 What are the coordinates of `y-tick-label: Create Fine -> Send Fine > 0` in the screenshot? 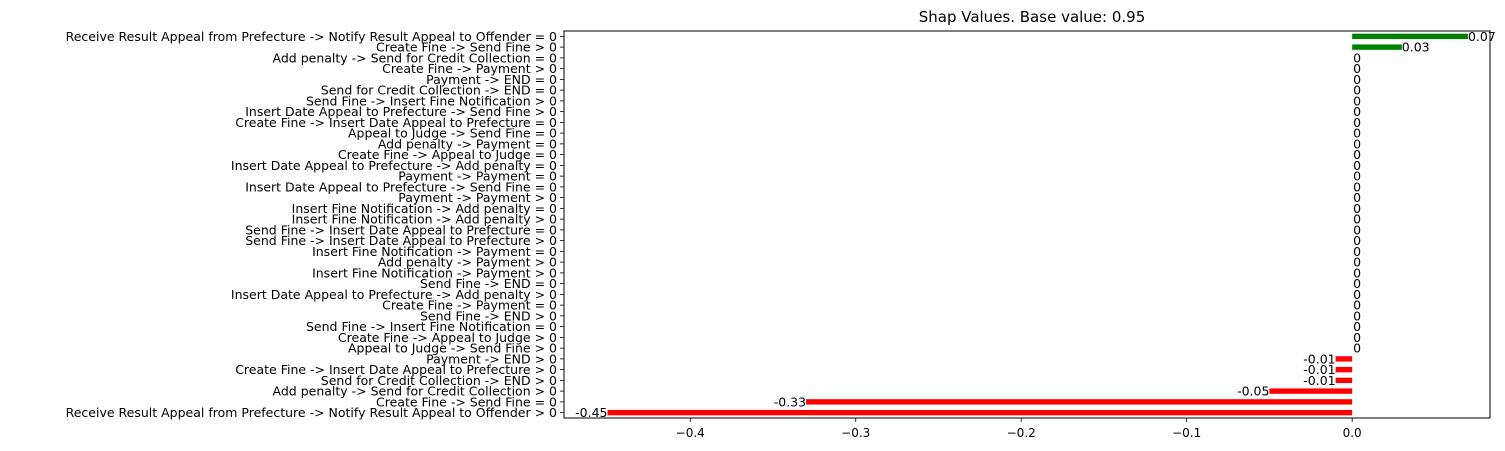 It's located at (466, 47).